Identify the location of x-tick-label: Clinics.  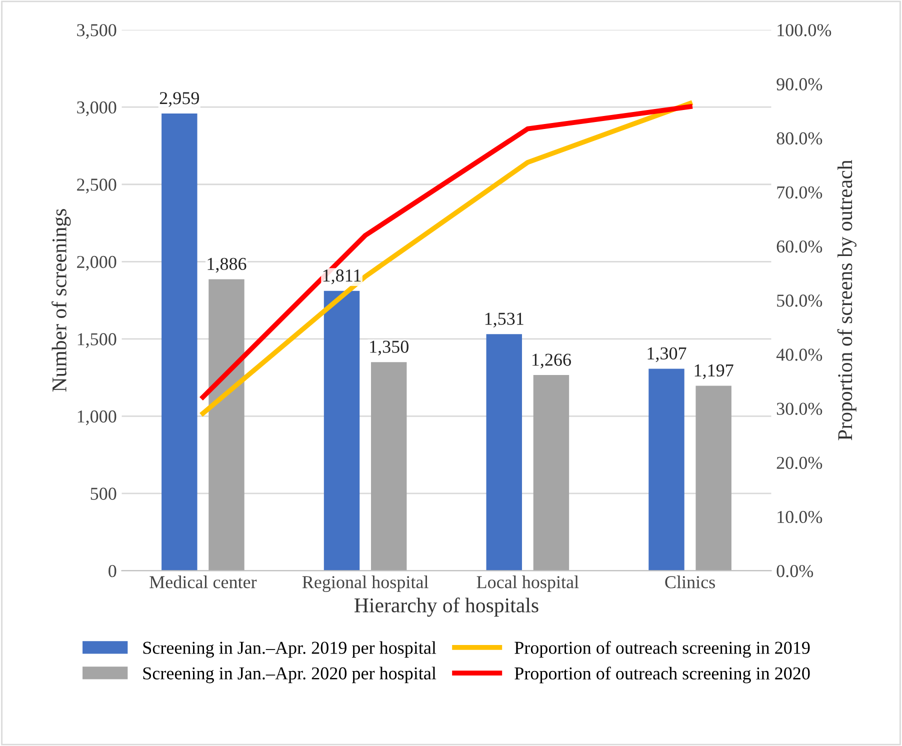
(690, 582).